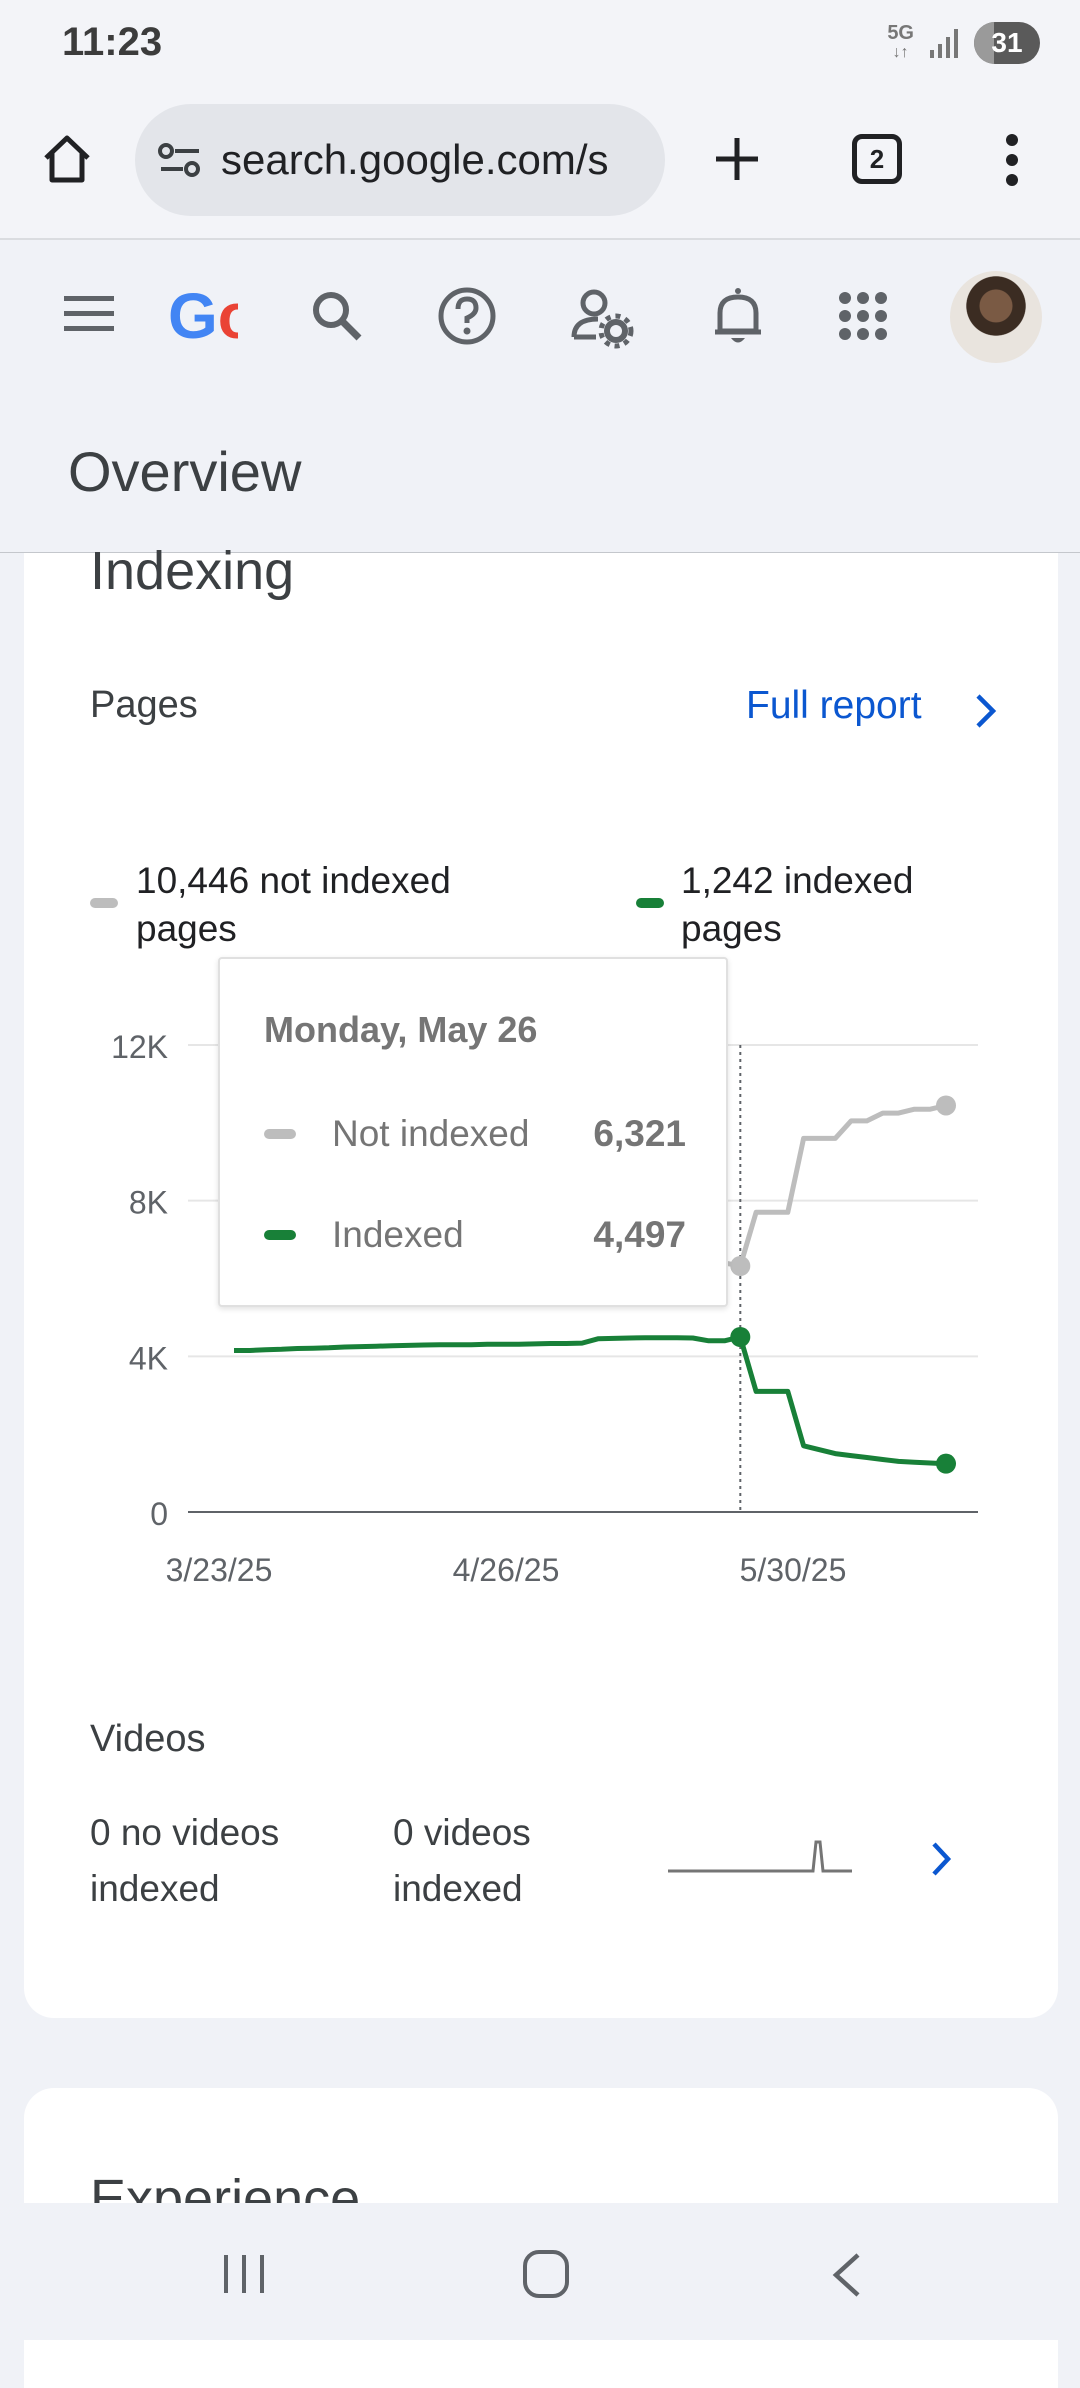  Describe the element at coordinates (760, 1856) in the screenshot. I see `videos-sparkline` at that location.